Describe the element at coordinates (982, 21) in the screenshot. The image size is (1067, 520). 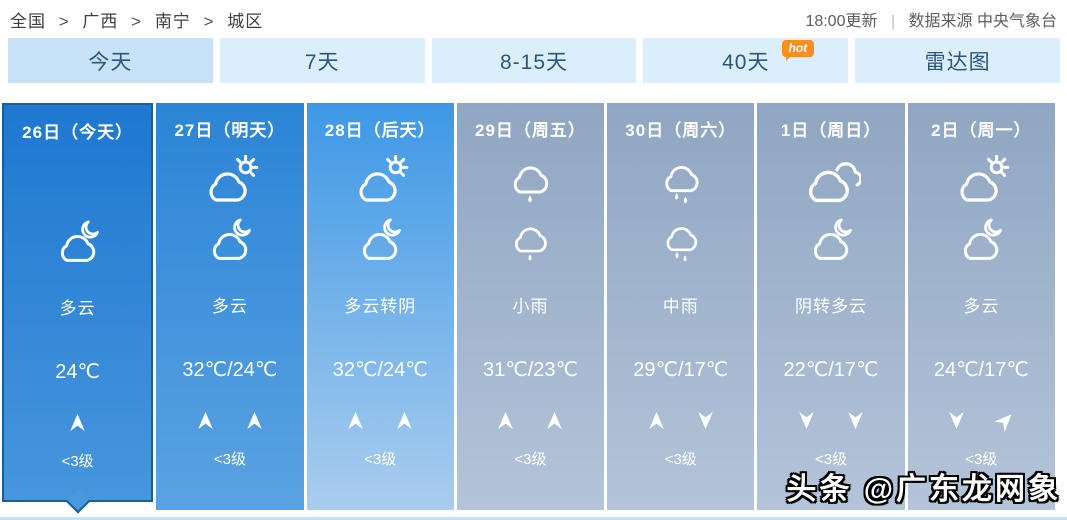
I see `data-source: 数据来源 中央气象台` at that location.